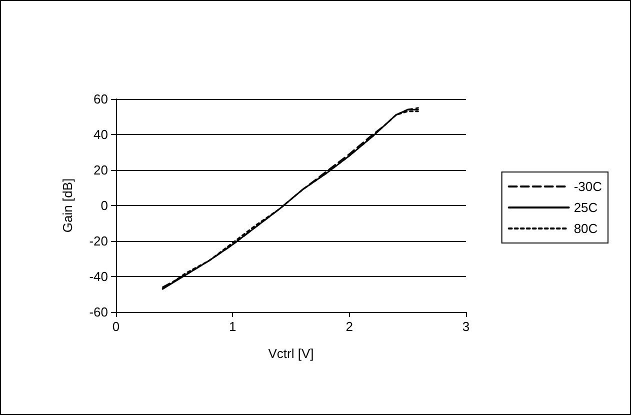  Describe the element at coordinates (349, 326) in the screenshot. I see `x-tick-label: 2` at that location.